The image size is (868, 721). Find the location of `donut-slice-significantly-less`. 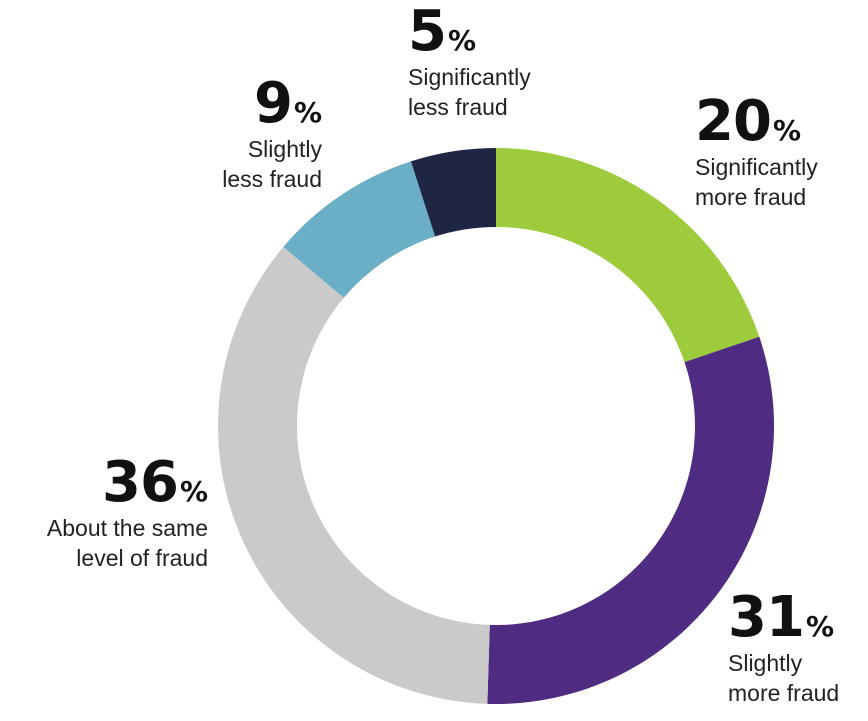

donut-slice-significantly-less is located at coordinates (453, 192).